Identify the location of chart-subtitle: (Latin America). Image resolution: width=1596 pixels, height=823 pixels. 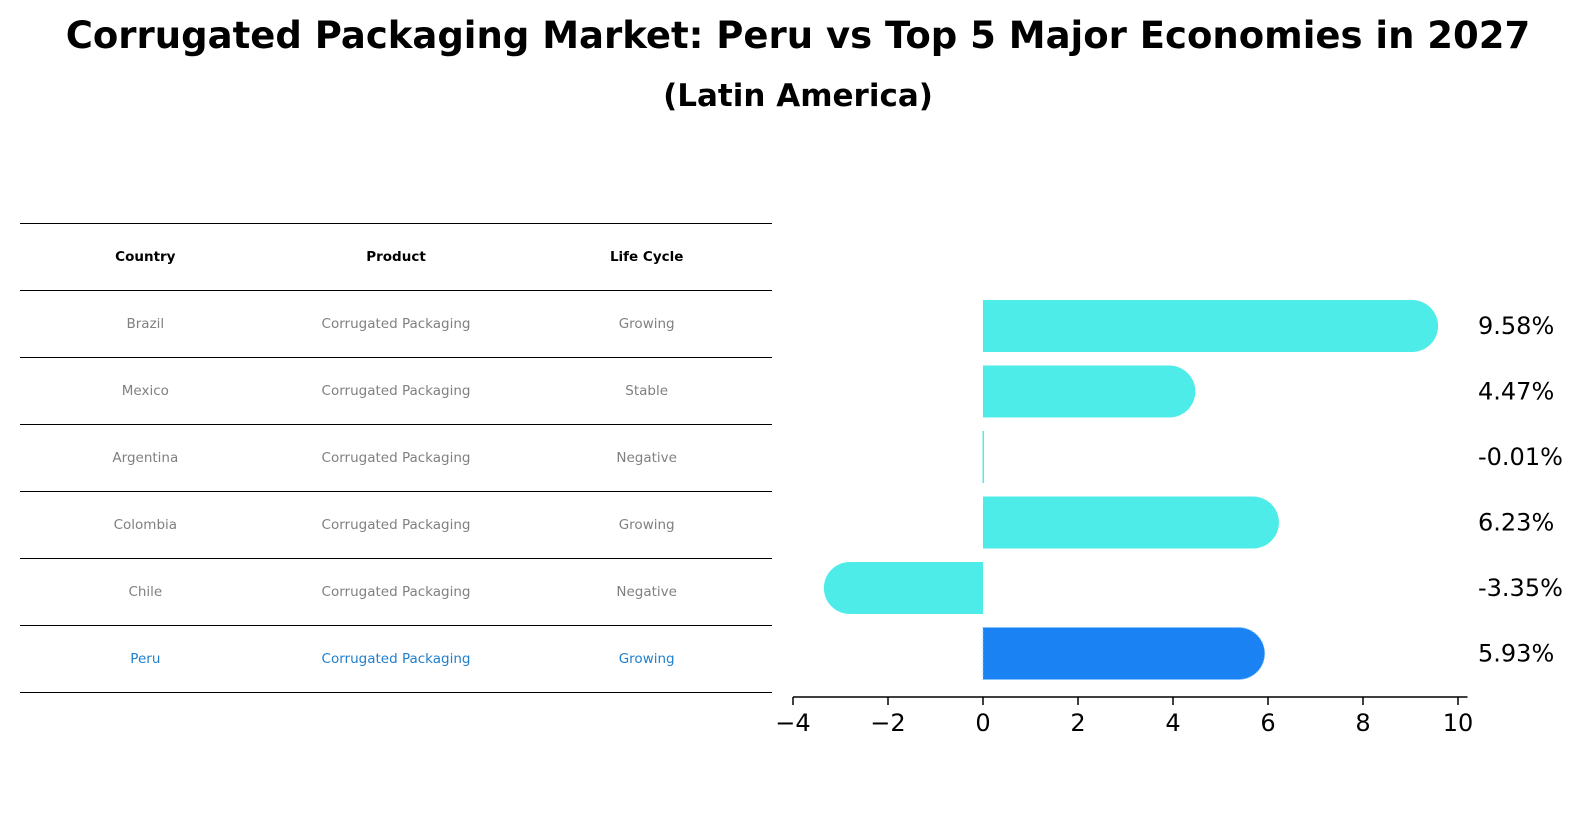
(798, 96).